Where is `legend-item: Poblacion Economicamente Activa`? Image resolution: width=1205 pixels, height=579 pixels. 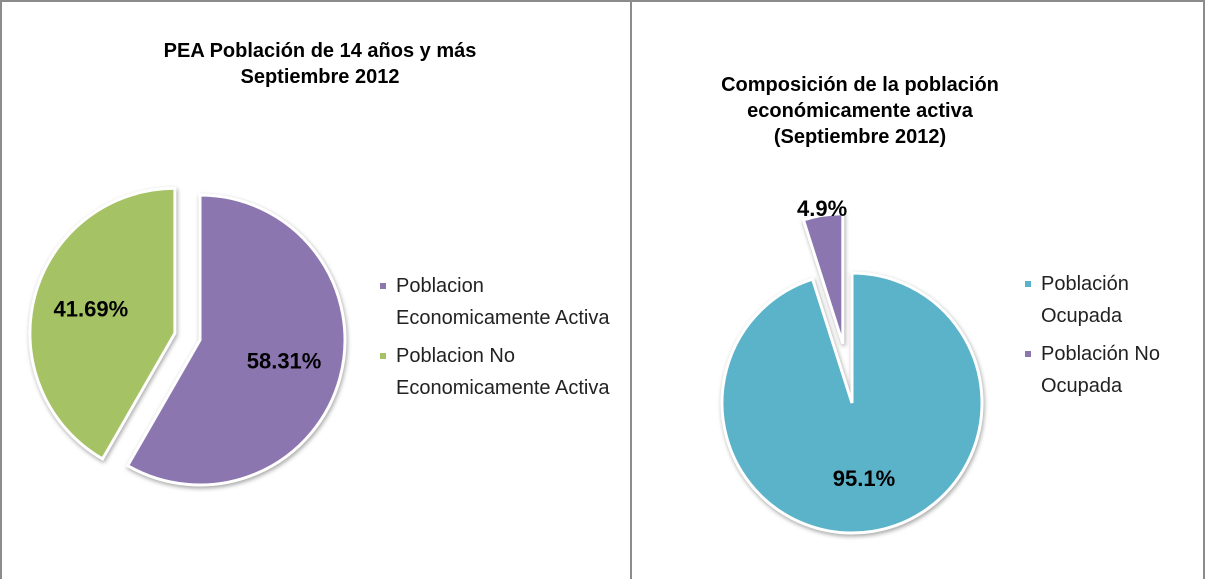 legend-item: Poblacion Economicamente Activa is located at coordinates (500, 302).